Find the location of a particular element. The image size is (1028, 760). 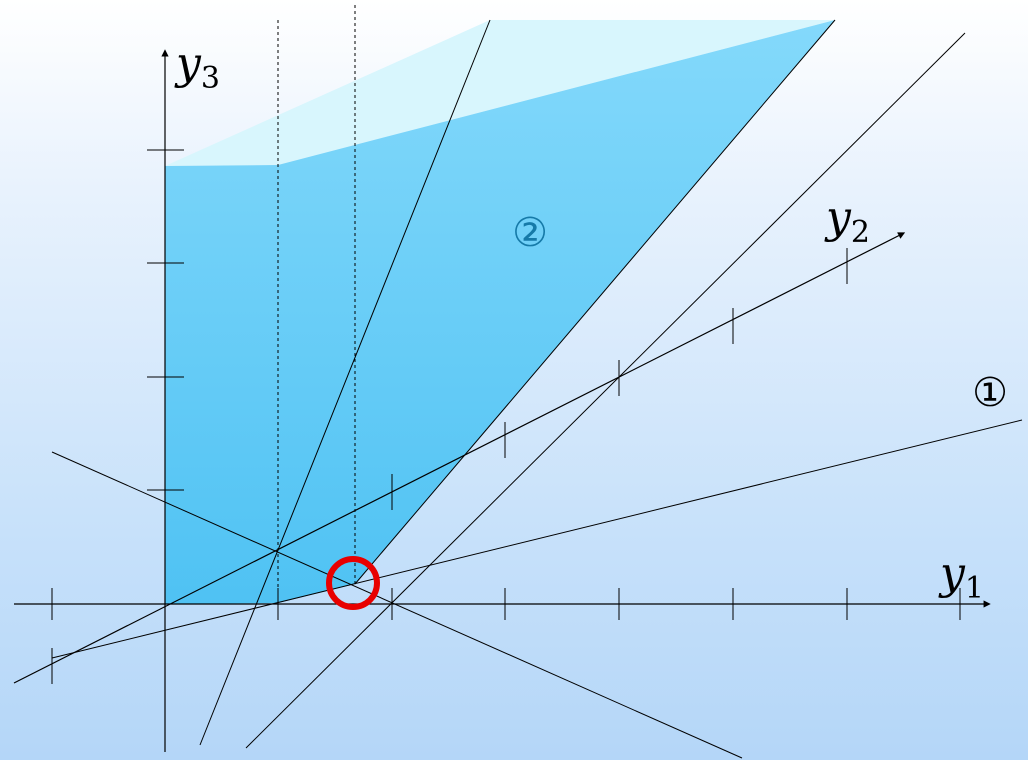

y1-axis-label: y1 is located at coordinates (961, 577).